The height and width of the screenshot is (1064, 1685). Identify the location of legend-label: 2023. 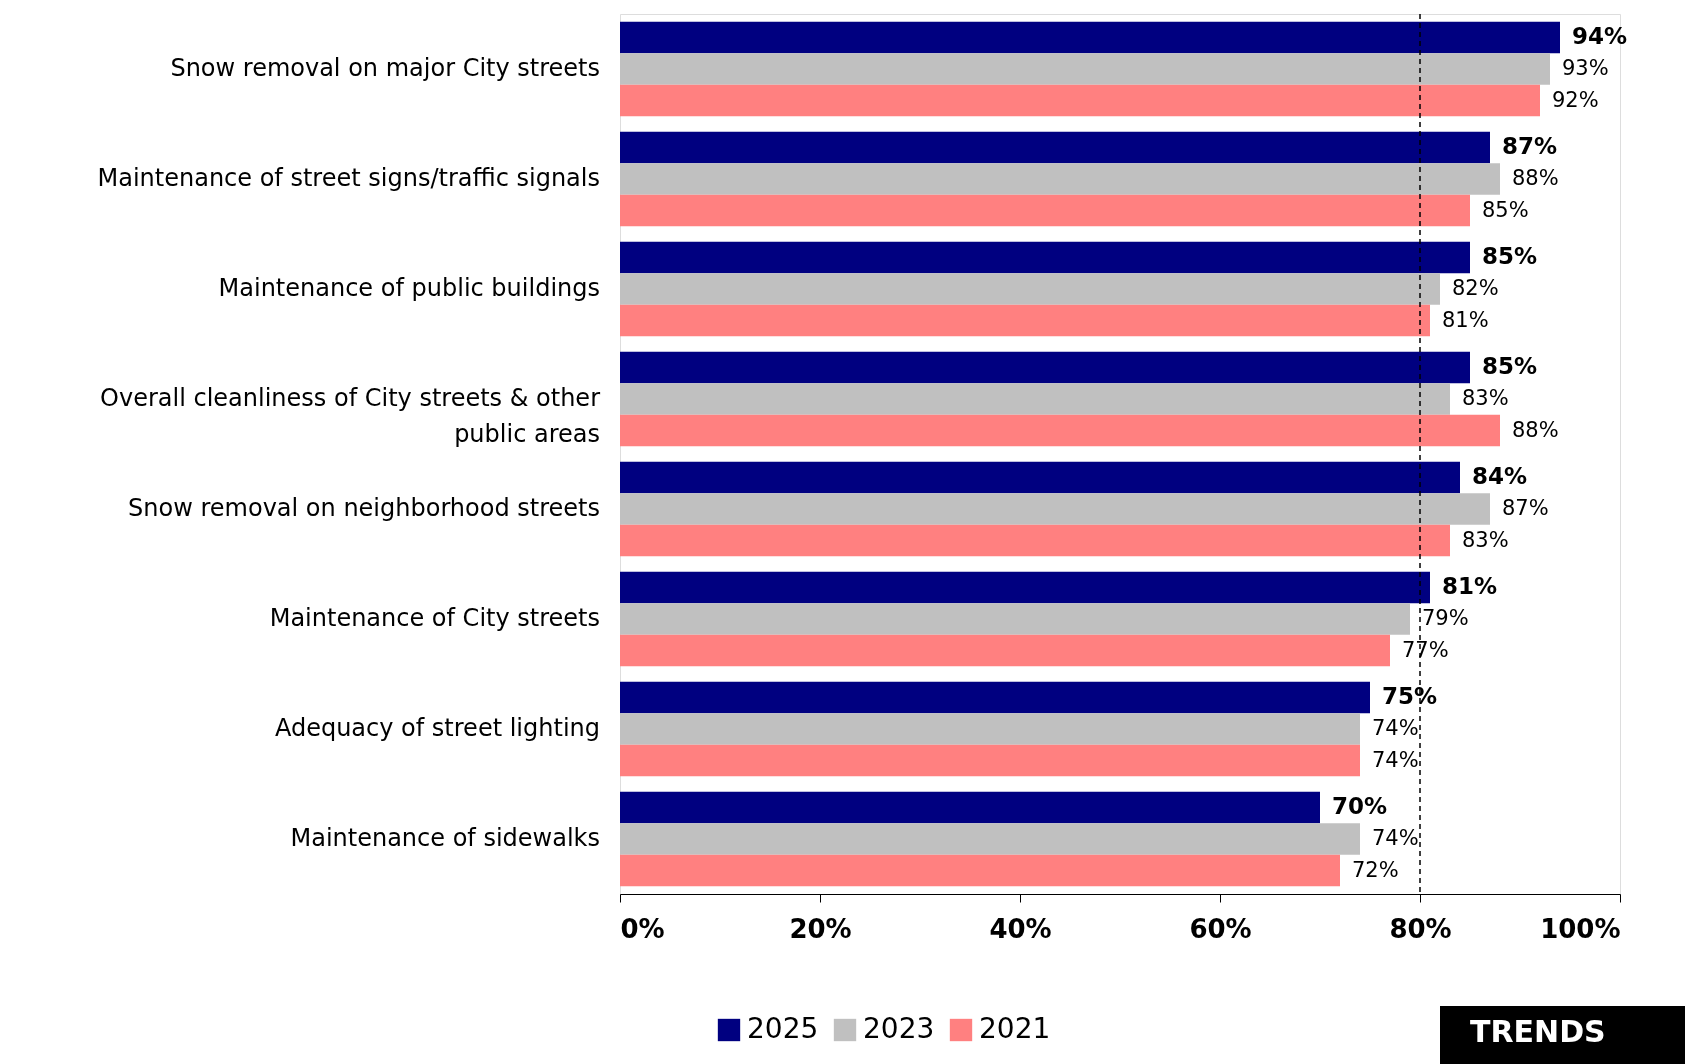
(899, 1028).